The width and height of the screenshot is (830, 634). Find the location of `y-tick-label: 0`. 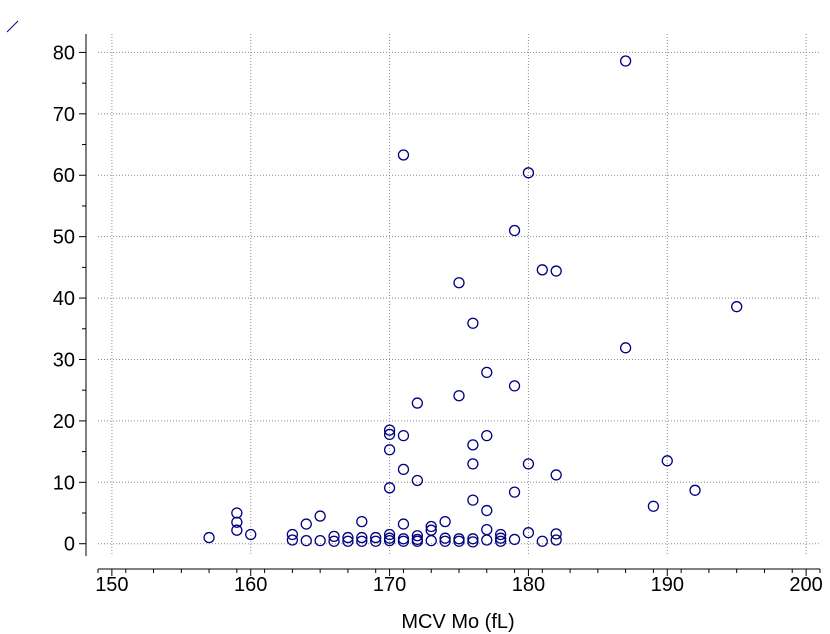

y-tick-label: 0 is located at coordinates (69, 545).